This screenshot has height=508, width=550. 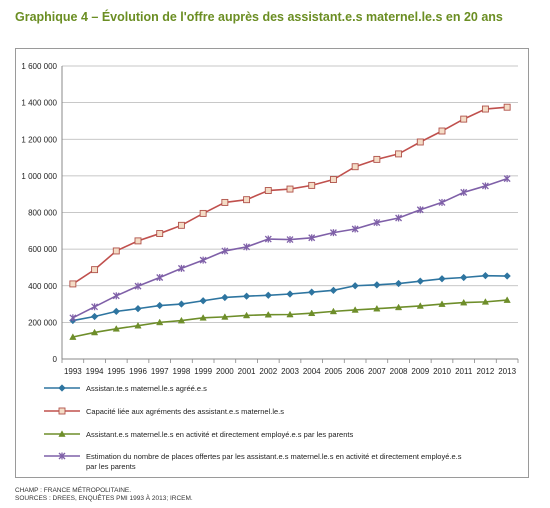 What do you see at coordinates (39, 139) in the screenshot?
I see `y-tick-label: 1 200 000` at bounding box center [39, 139].